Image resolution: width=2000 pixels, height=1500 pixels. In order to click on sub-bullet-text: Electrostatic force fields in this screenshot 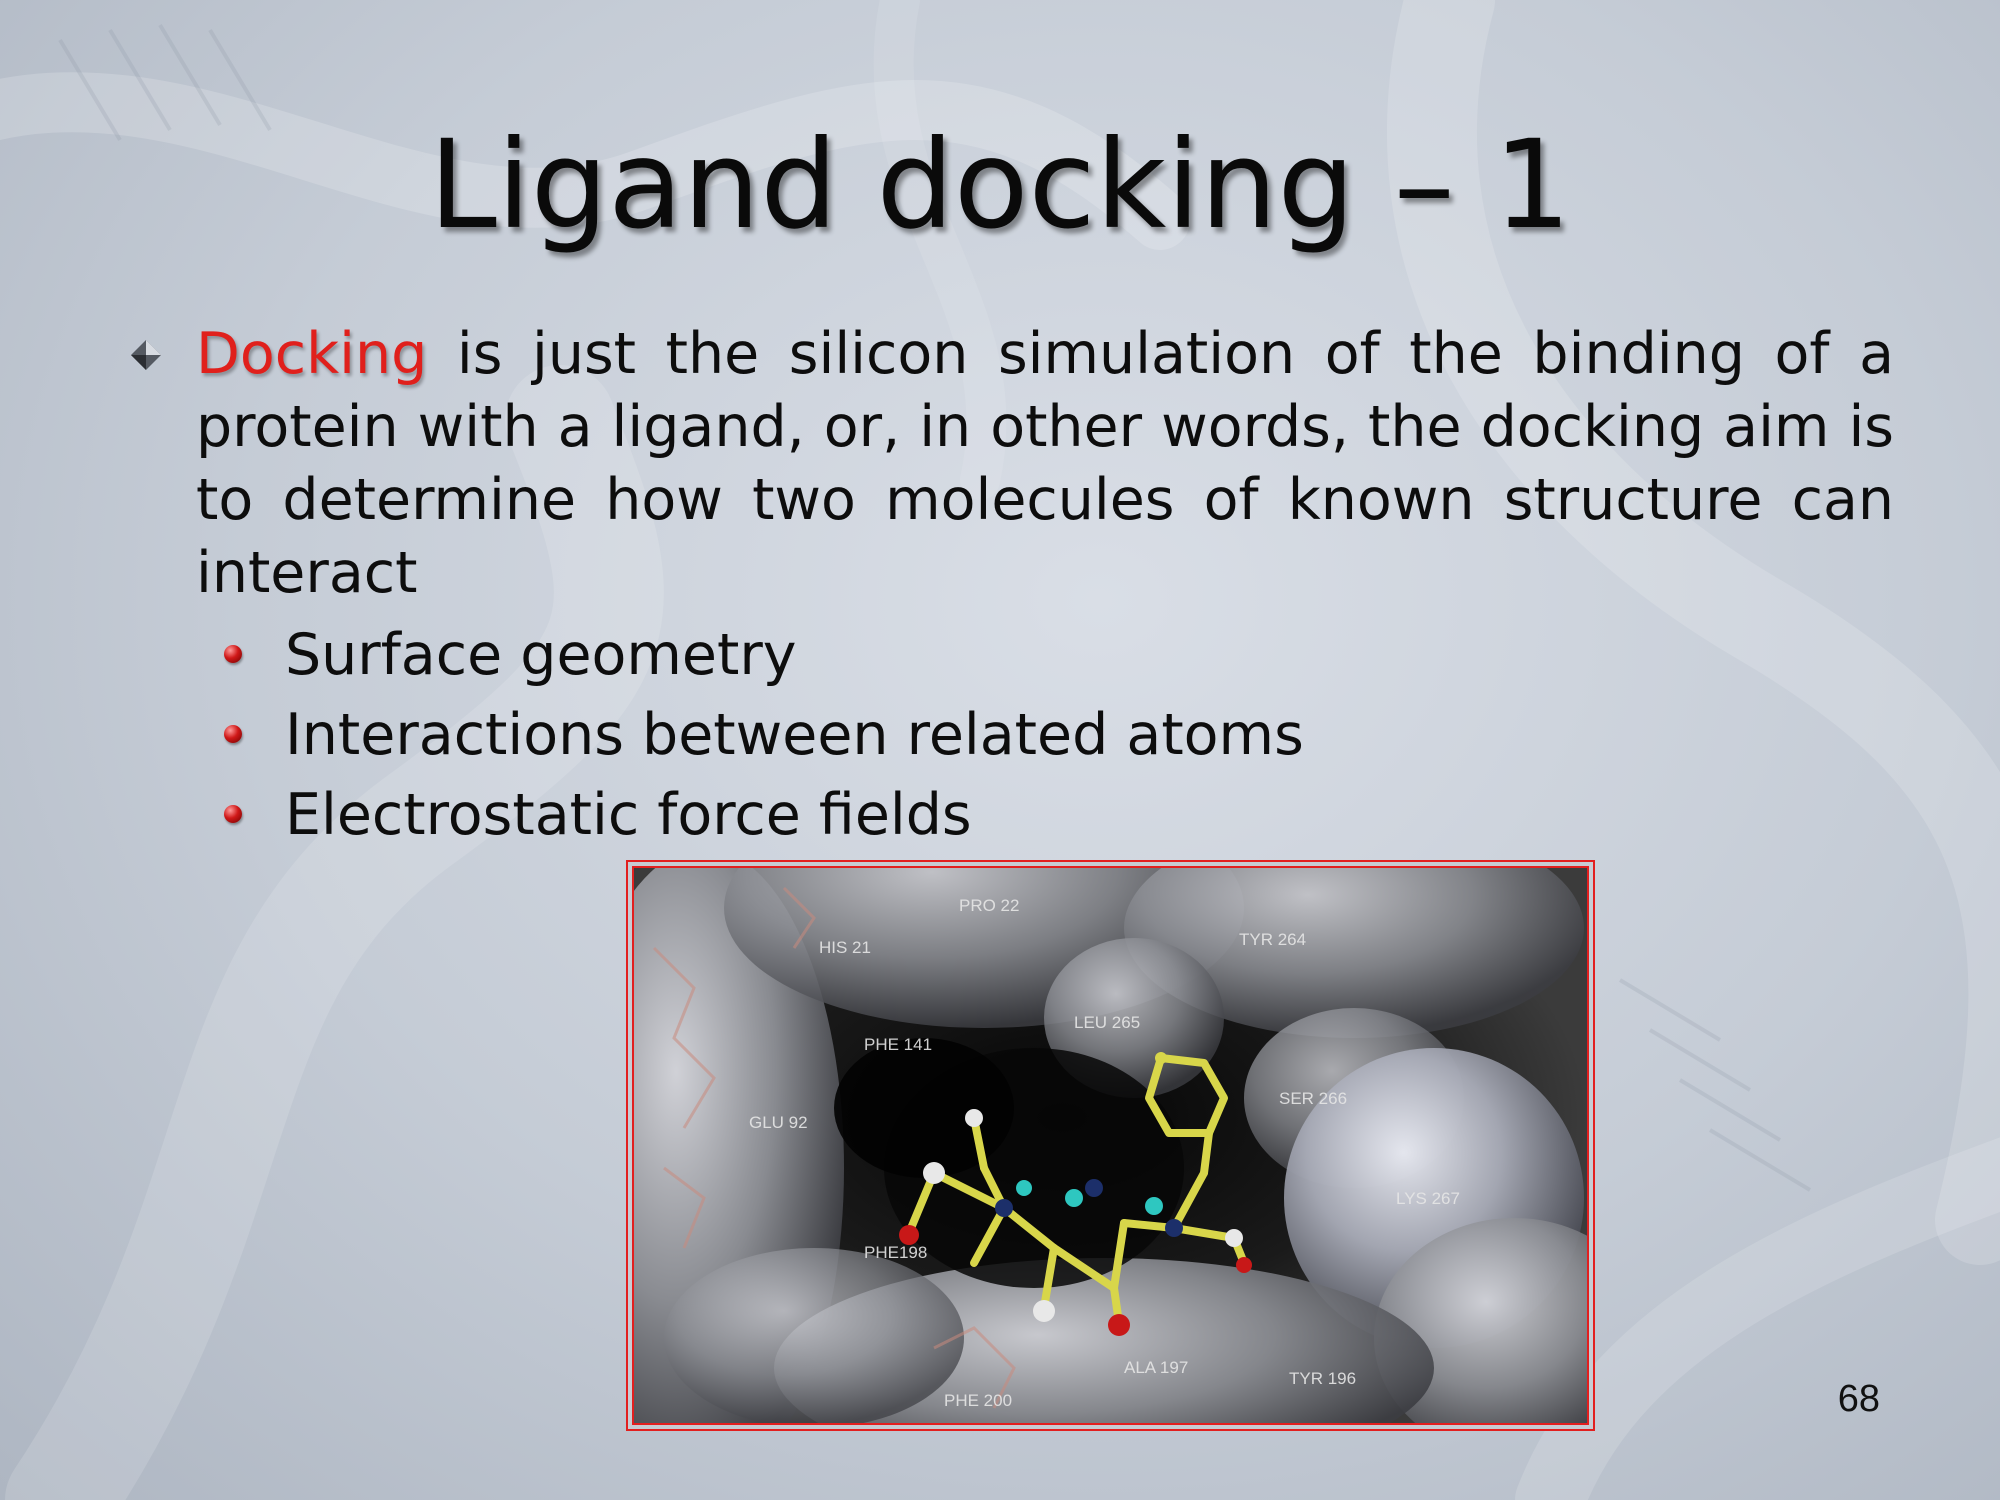, I will do `click(628, 815)`.